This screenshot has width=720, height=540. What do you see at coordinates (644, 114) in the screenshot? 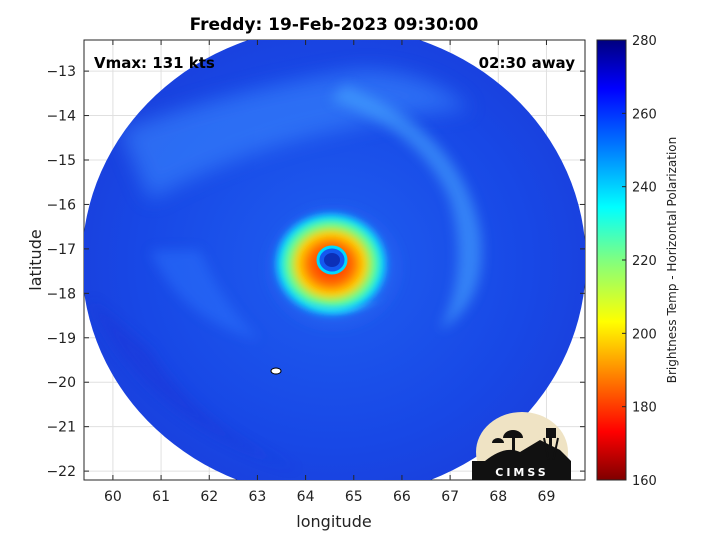
I see `colorbar-tick-label: 260` at bounding box center [644, 114].